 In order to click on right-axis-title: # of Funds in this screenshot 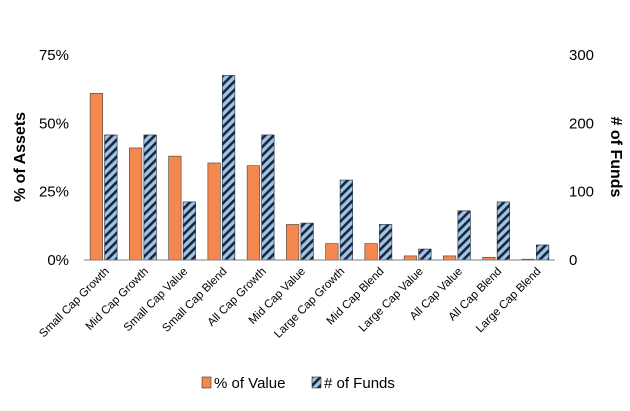, I will do `click(615, 157)`.